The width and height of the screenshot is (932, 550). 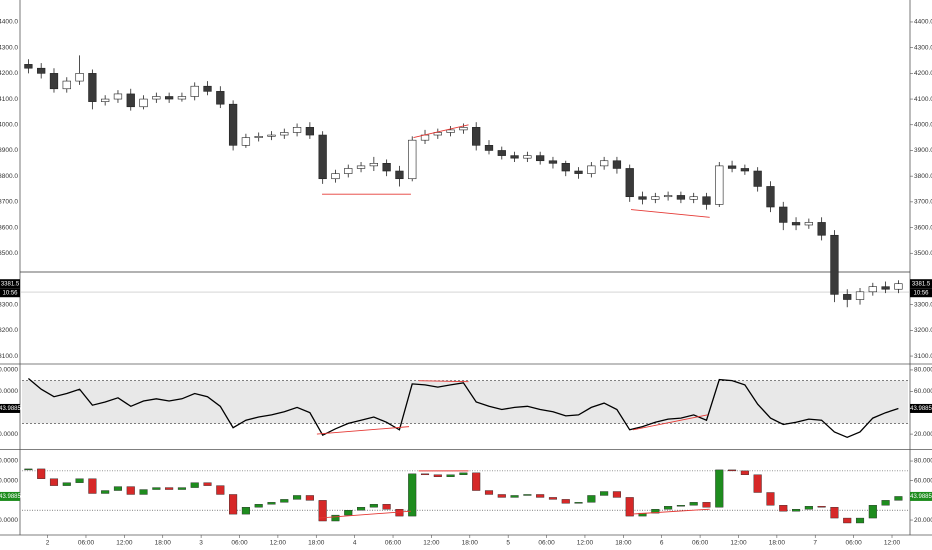 I want to click on y-tick-label: 3500.0, so click(x=923, y=253).